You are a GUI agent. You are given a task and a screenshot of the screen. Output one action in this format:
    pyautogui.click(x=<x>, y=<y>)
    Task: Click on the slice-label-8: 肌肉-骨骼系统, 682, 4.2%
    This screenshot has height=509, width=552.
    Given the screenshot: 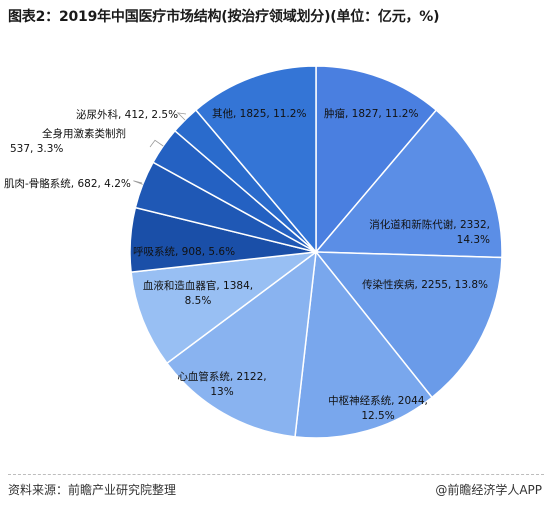 What is the action you would take?
    pyautogui.click(x=67, y=183)
    